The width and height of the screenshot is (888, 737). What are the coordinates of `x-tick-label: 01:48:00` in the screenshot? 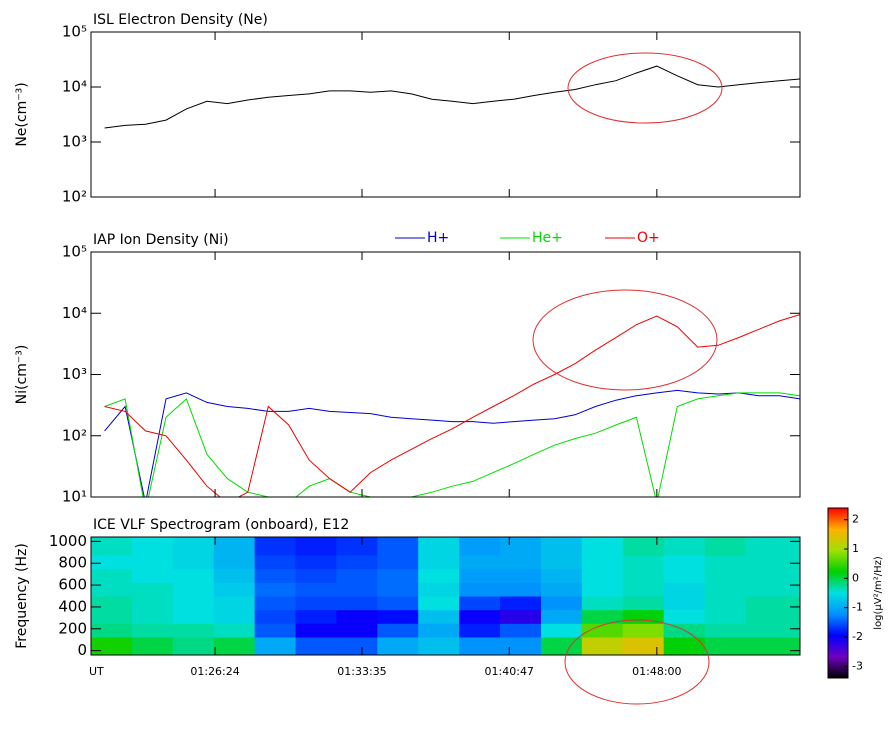 It's located at (656, 671).